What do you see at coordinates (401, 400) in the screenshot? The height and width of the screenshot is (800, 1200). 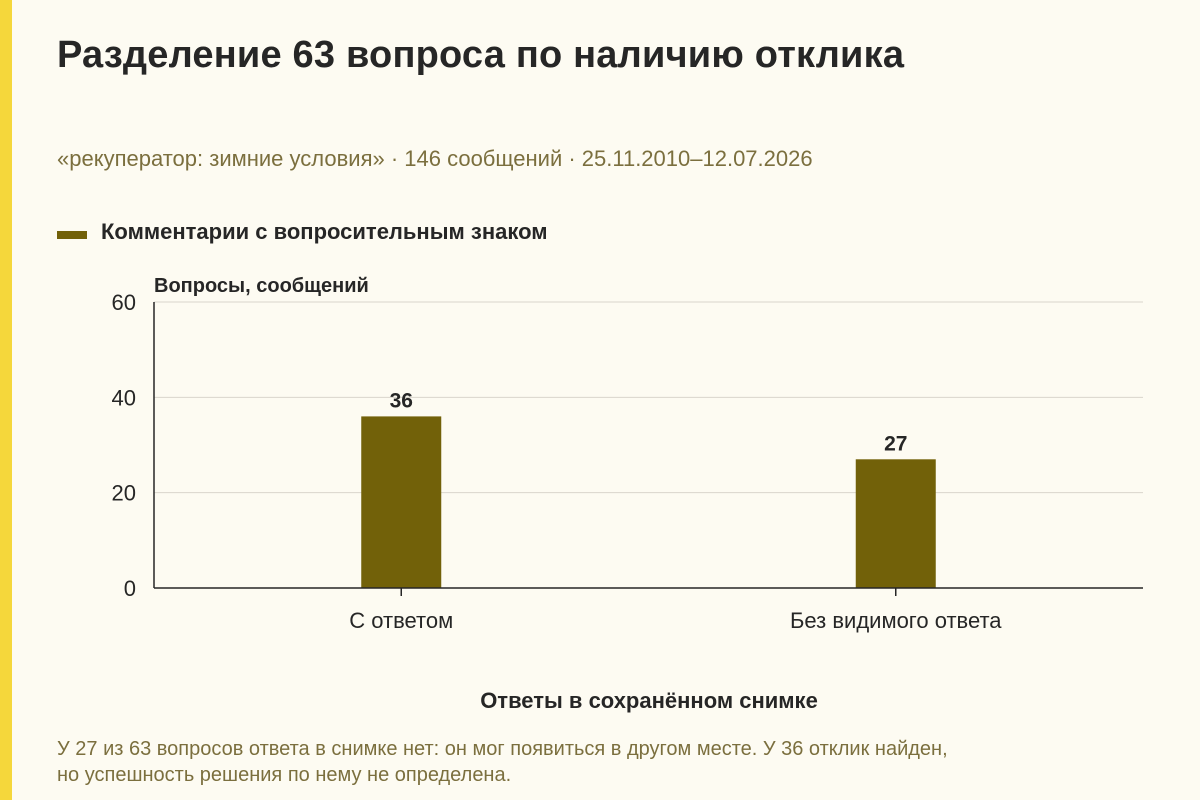 I see `bar-value-label: 36` at bounding box center [401, 400].